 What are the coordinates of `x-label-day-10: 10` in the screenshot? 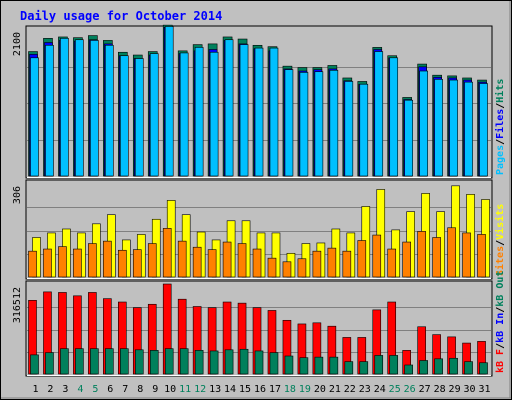 It's located at (170, 389).